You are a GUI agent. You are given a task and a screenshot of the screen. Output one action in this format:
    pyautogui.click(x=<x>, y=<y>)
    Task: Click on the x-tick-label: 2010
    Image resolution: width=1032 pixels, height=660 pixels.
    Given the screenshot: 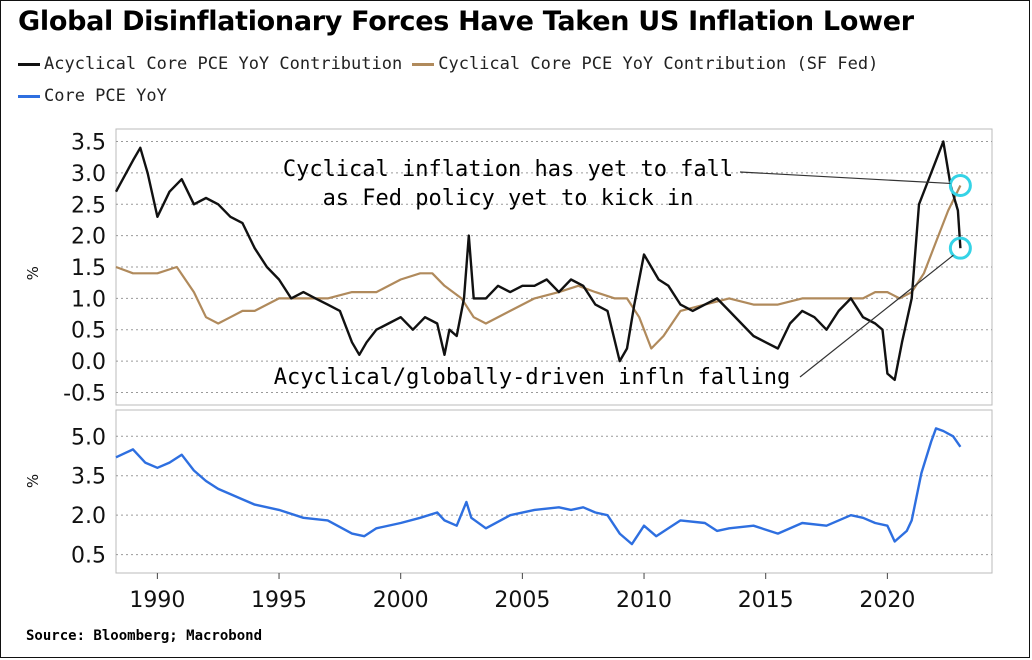 What is the action you would take?
    pyautogui.click(x=644, y=600)
    